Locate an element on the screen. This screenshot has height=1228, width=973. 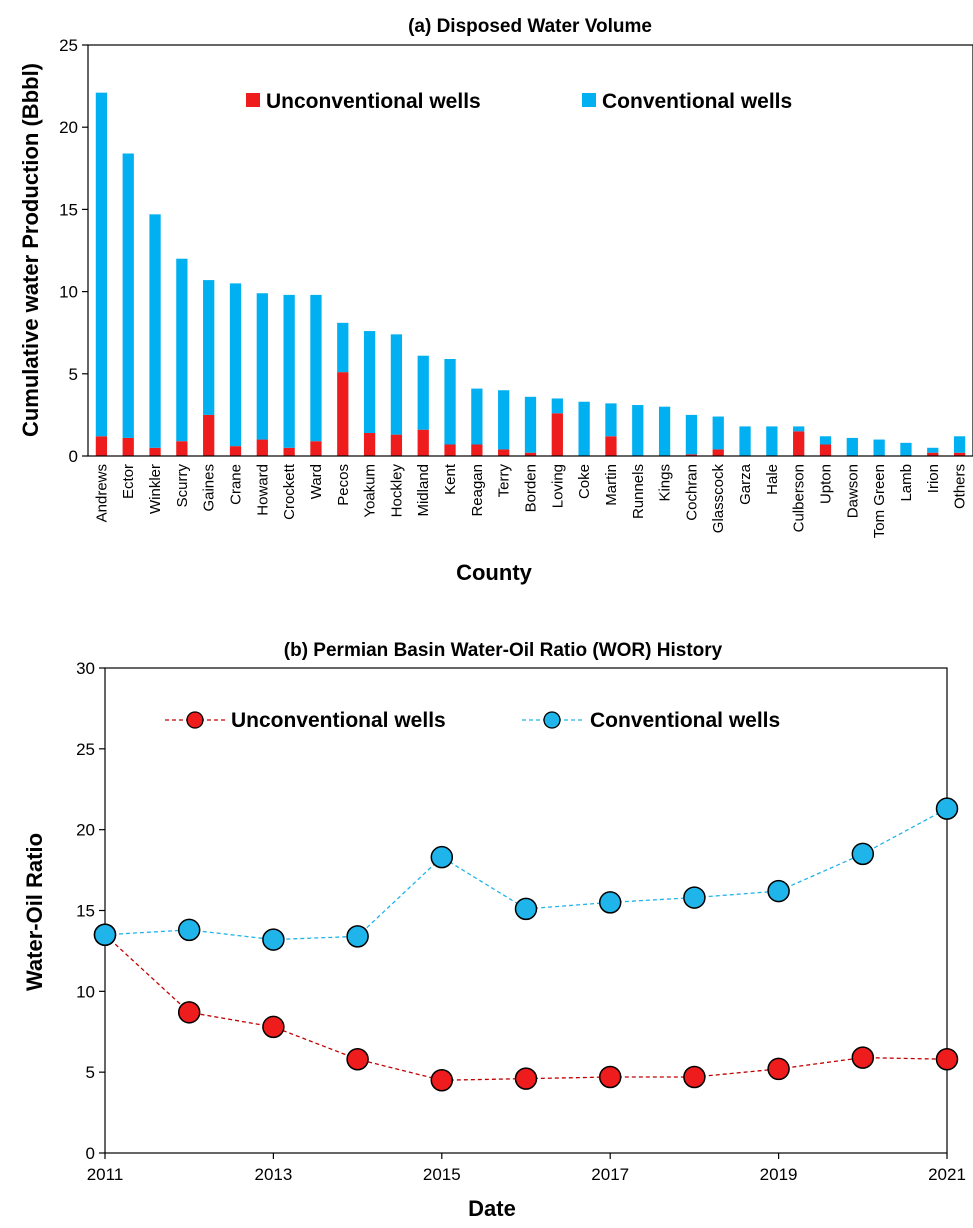
chart-a-legend-swatch-unconventional is located at coordinates (253, 100).